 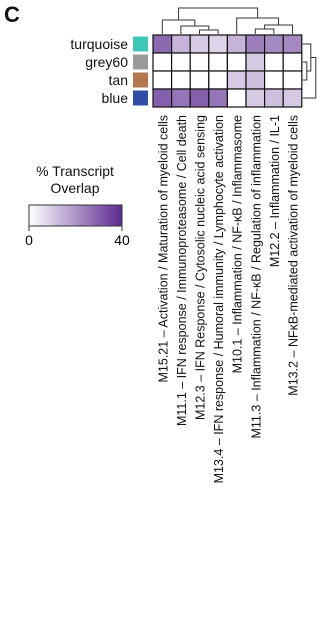 I want to click on legend-title: % Transcript Overlap, so click(x=75, y=180).